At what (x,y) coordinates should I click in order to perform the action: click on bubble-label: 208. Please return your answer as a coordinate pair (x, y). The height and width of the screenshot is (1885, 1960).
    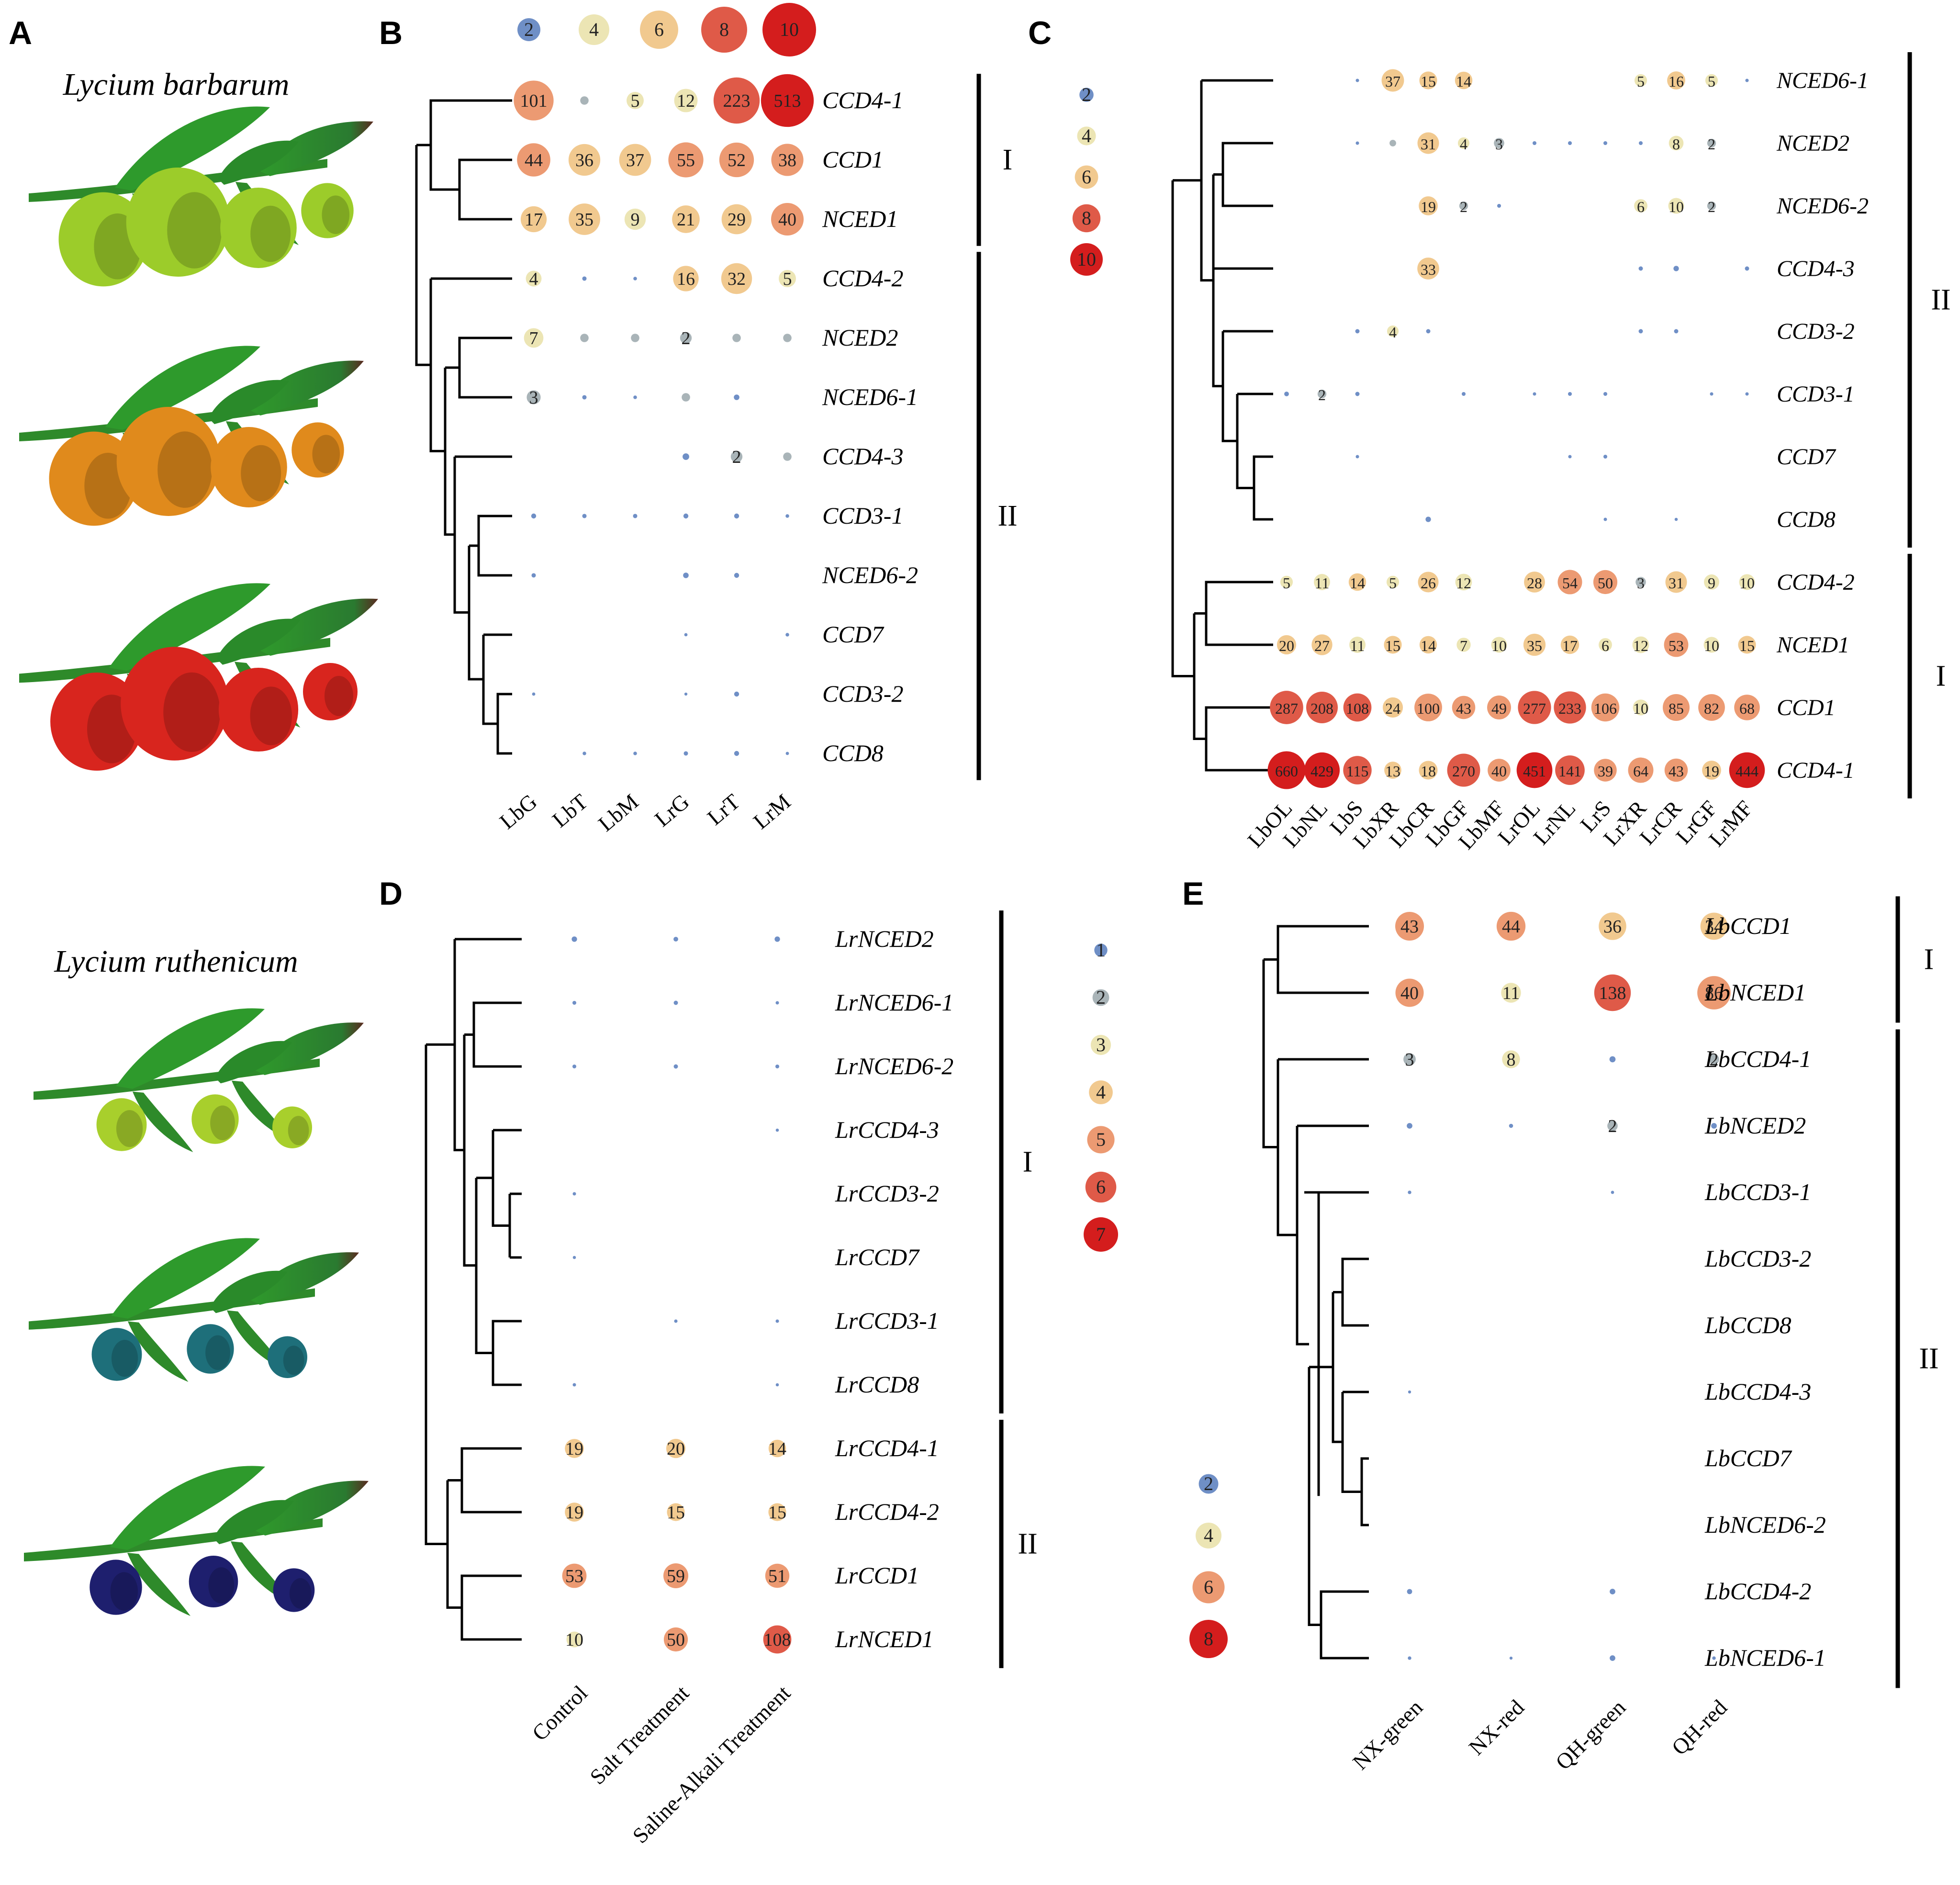
    Looking at the image, I should click on (1322, 708).